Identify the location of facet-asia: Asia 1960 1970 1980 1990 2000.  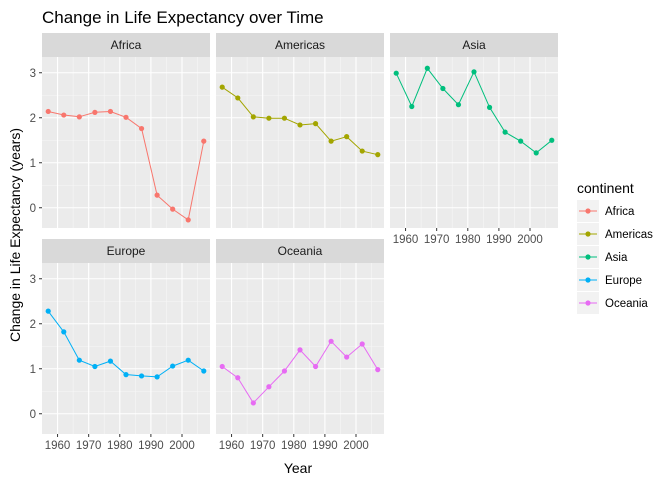
(474, 139).